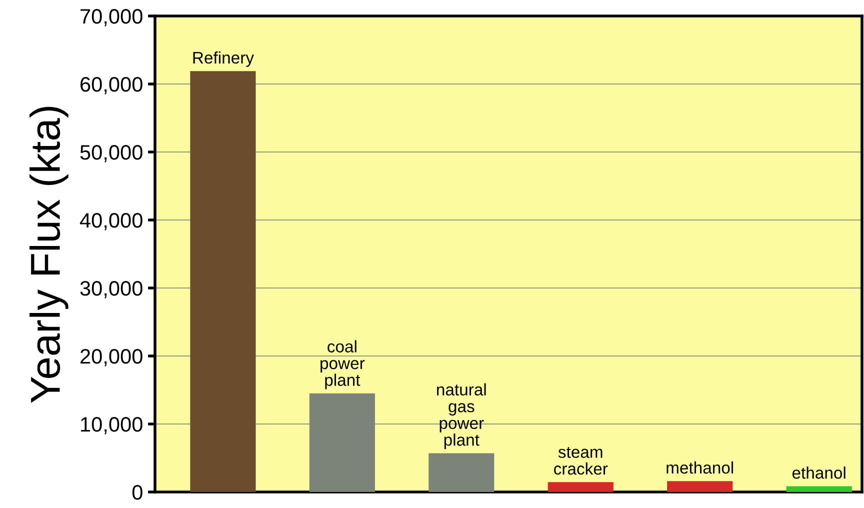 Image resolution: width=864 pixels, height=508 pixels. I want to click on y-tick-label: 10,000, so click(111, 425).